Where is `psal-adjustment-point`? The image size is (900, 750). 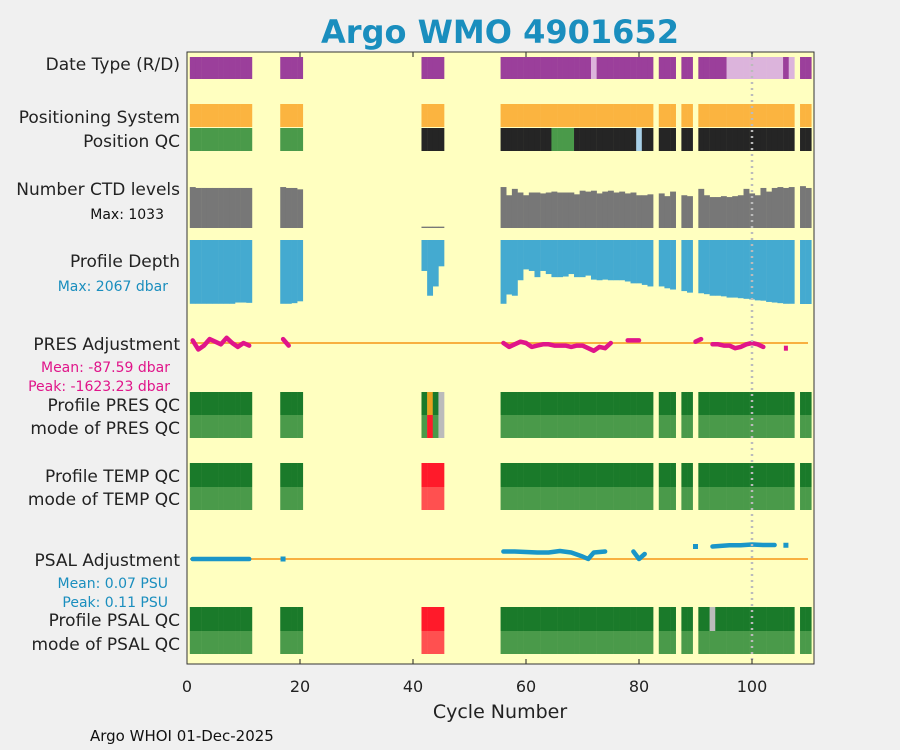
psal-adjustment-point is located at coordinates (786, 545).